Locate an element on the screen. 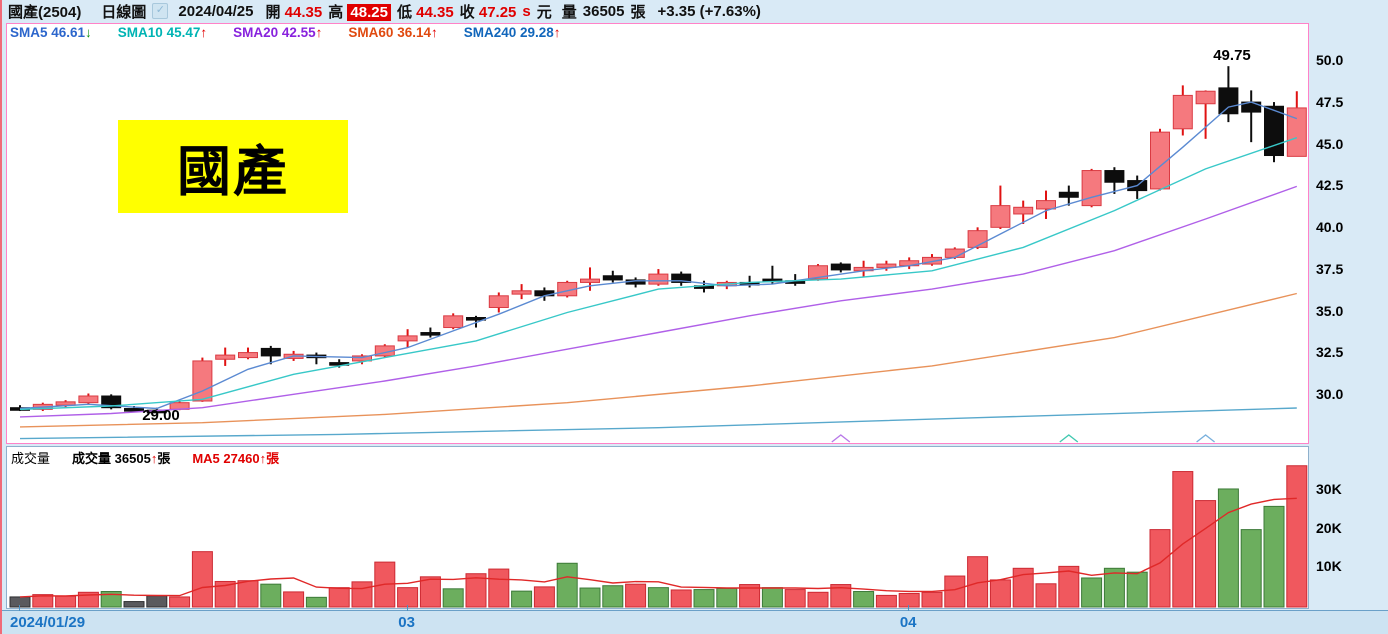 The image size is (1388, 634). volume-readout: 成交量 36505↑張 is located at coordinates (121, 458).